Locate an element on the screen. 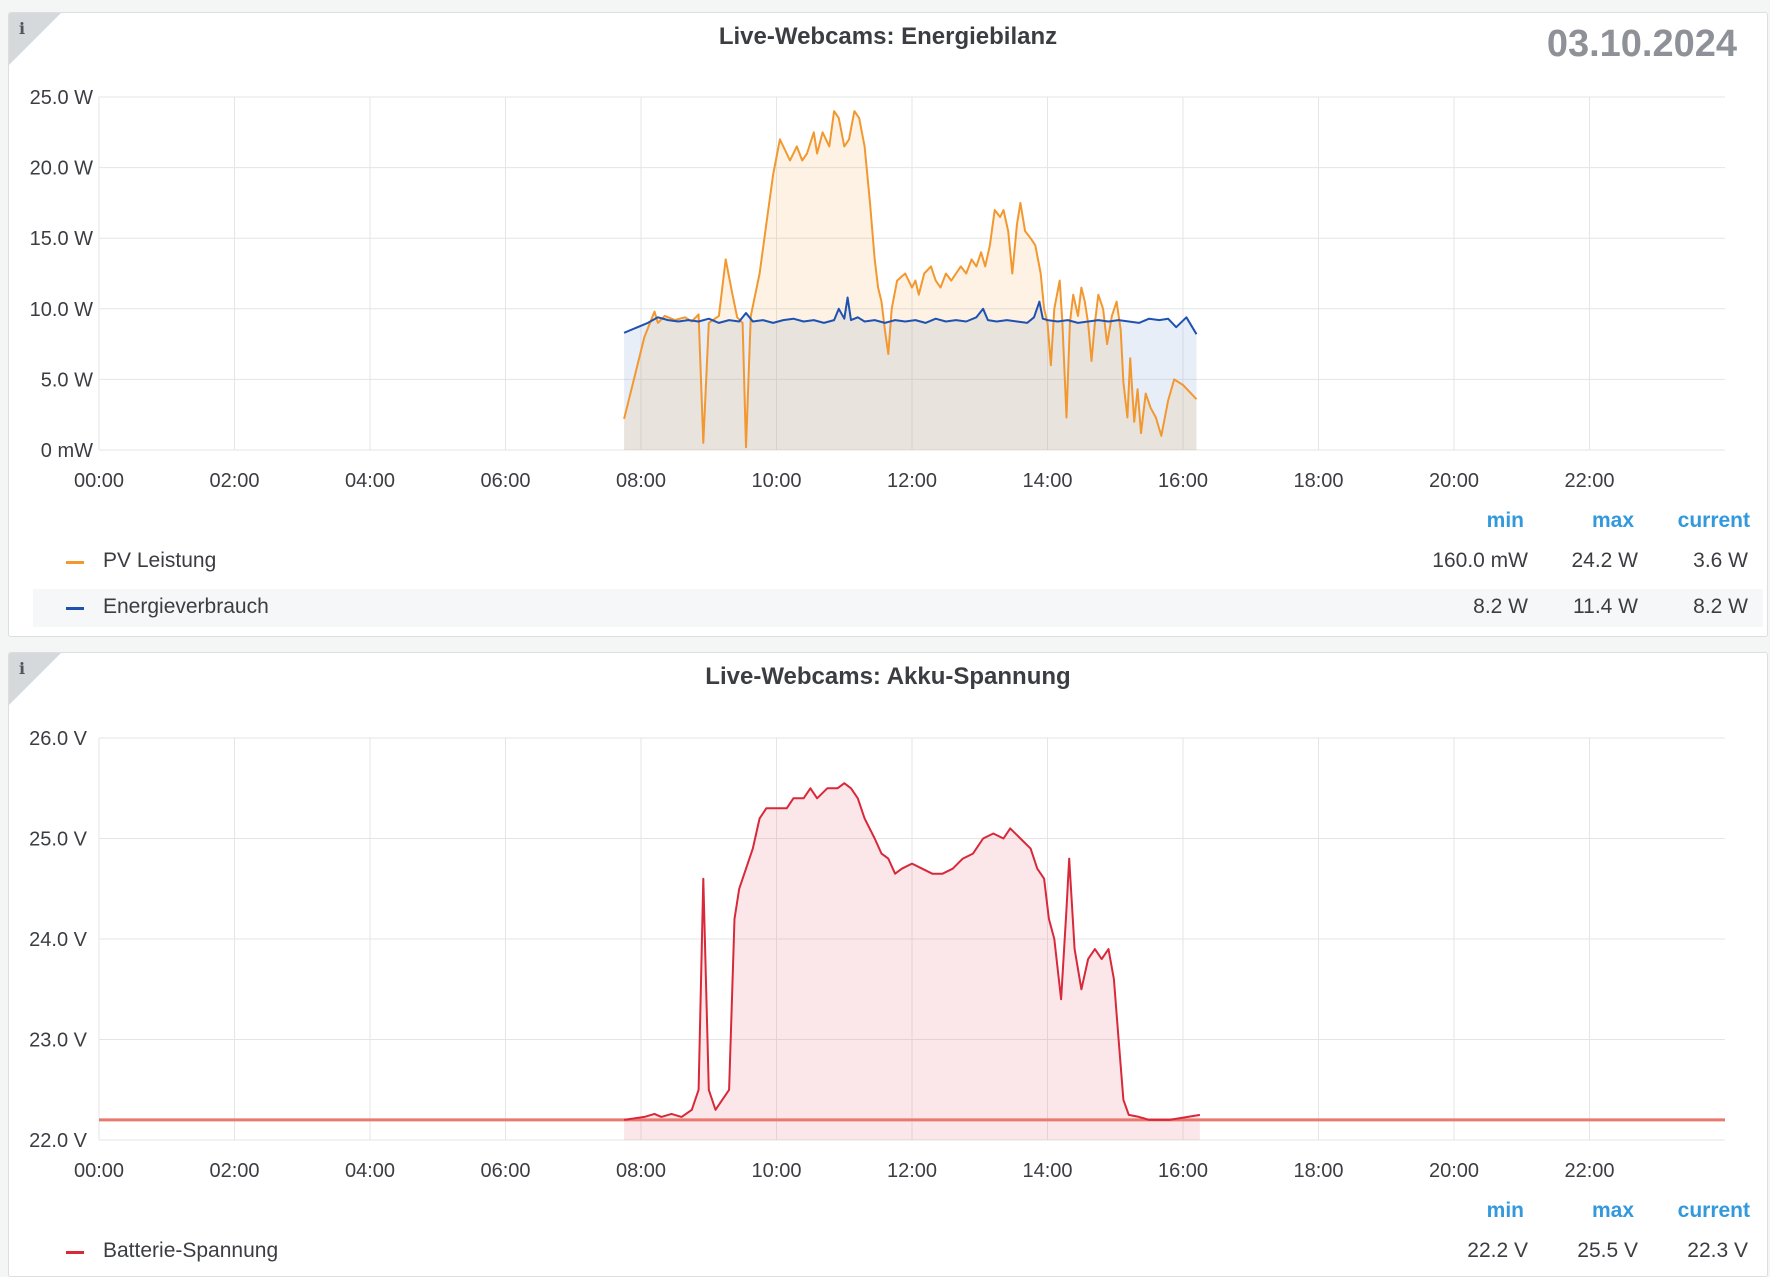 Image resolution: width=1770 pixels, height=1277 pixels. legend-max-value: 11.4 W is located at coordinates (1605, 606).